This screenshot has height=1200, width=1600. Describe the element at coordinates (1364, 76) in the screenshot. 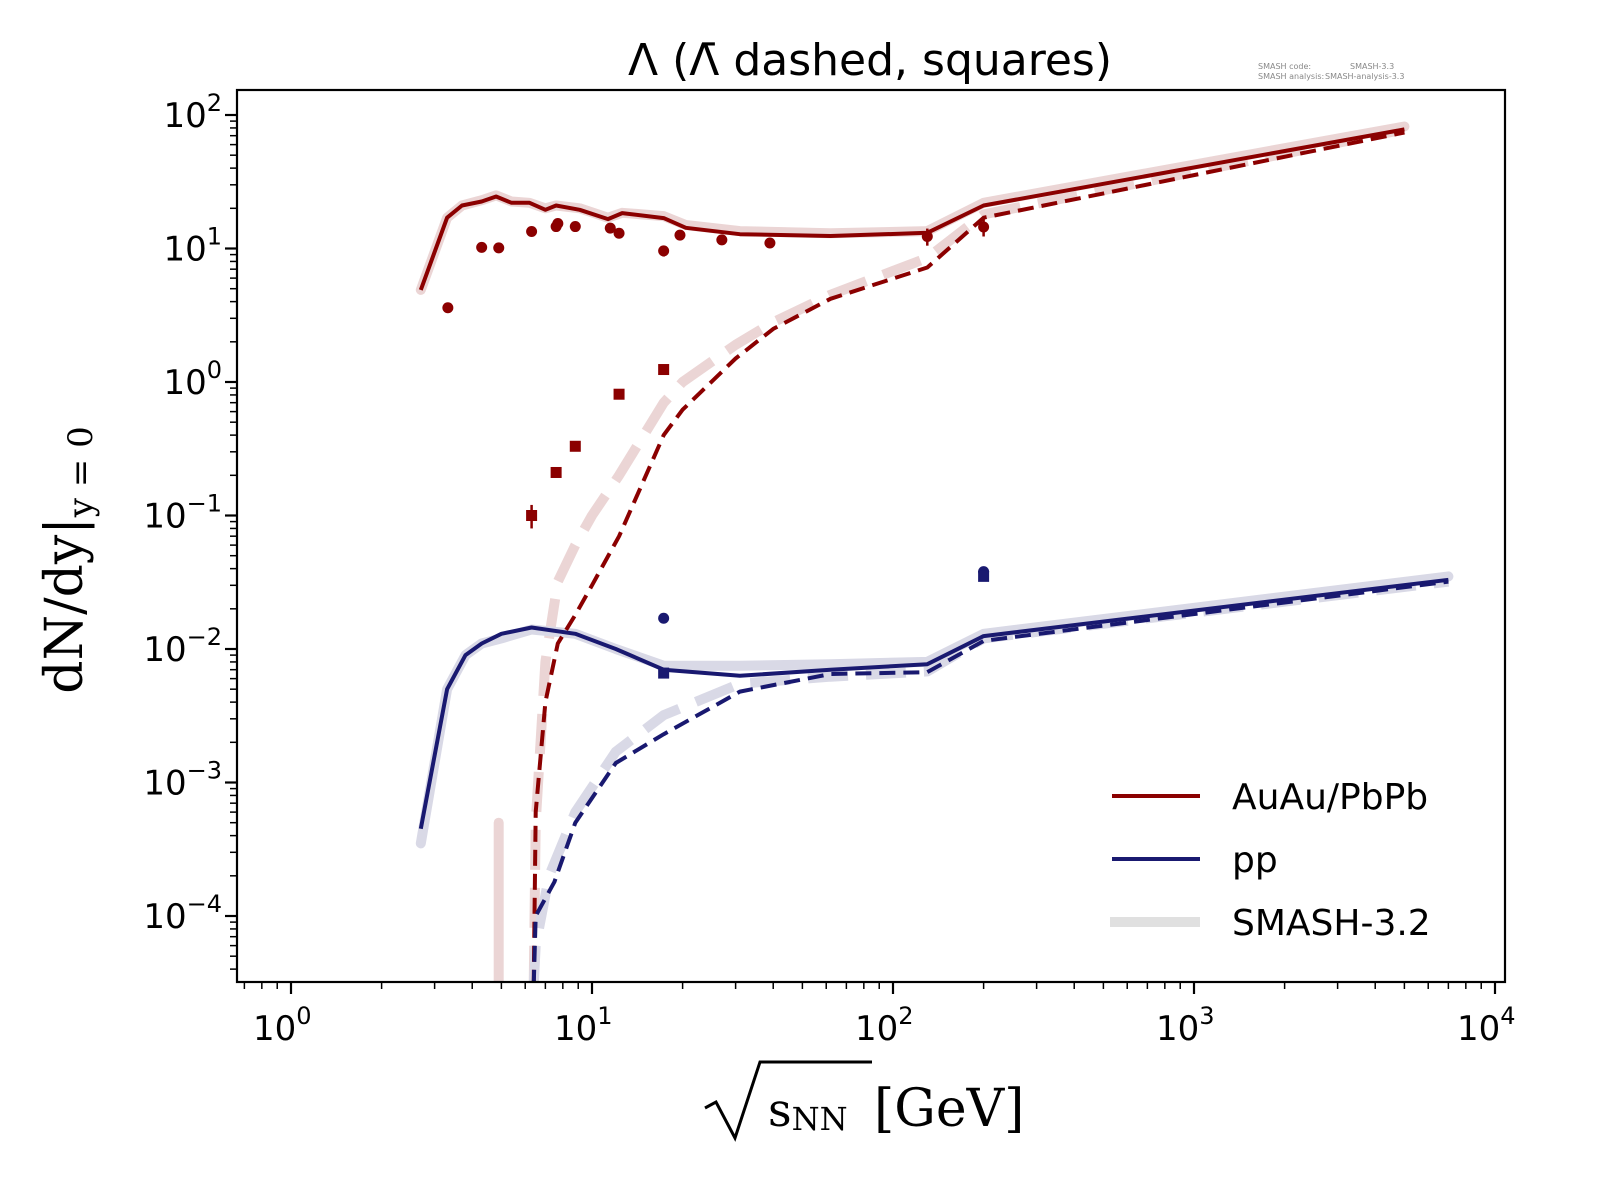

I see `analysis-value: SMASH-analysis-3.3` at that location.